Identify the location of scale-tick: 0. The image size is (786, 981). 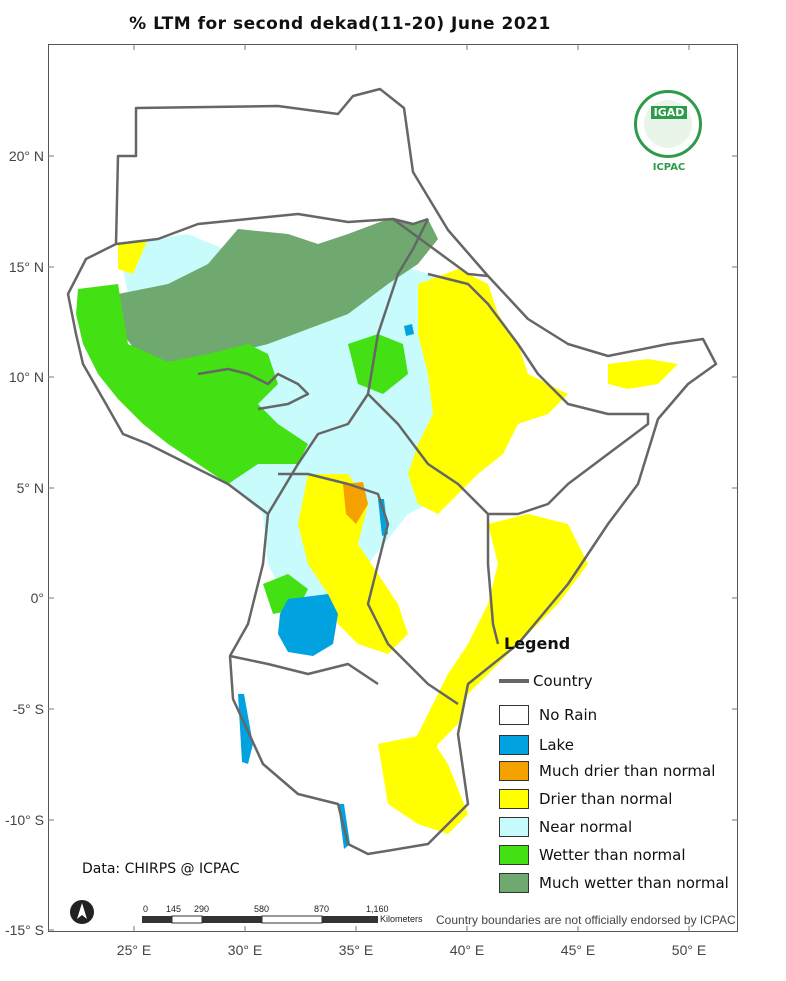
(146, 909).